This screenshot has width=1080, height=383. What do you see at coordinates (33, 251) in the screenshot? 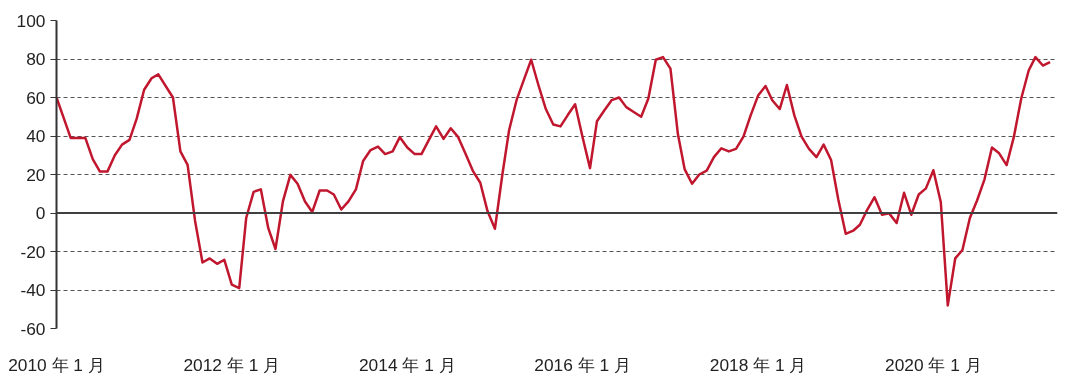
I see `y-tick-label: -20` at bounding box center [33, 251].